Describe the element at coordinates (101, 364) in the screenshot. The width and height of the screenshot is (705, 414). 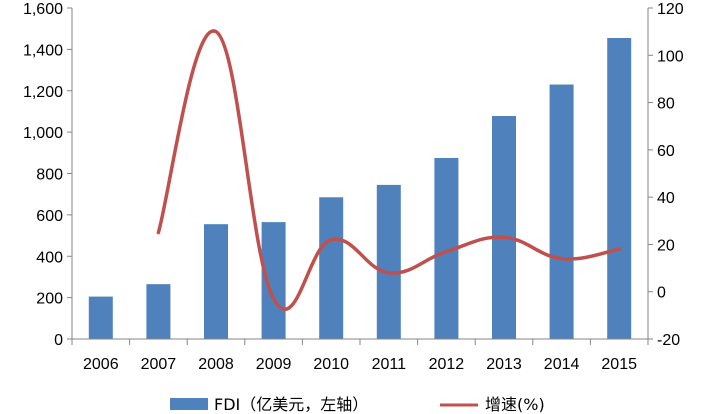
I see `x-tick-label: 2006` at that location.